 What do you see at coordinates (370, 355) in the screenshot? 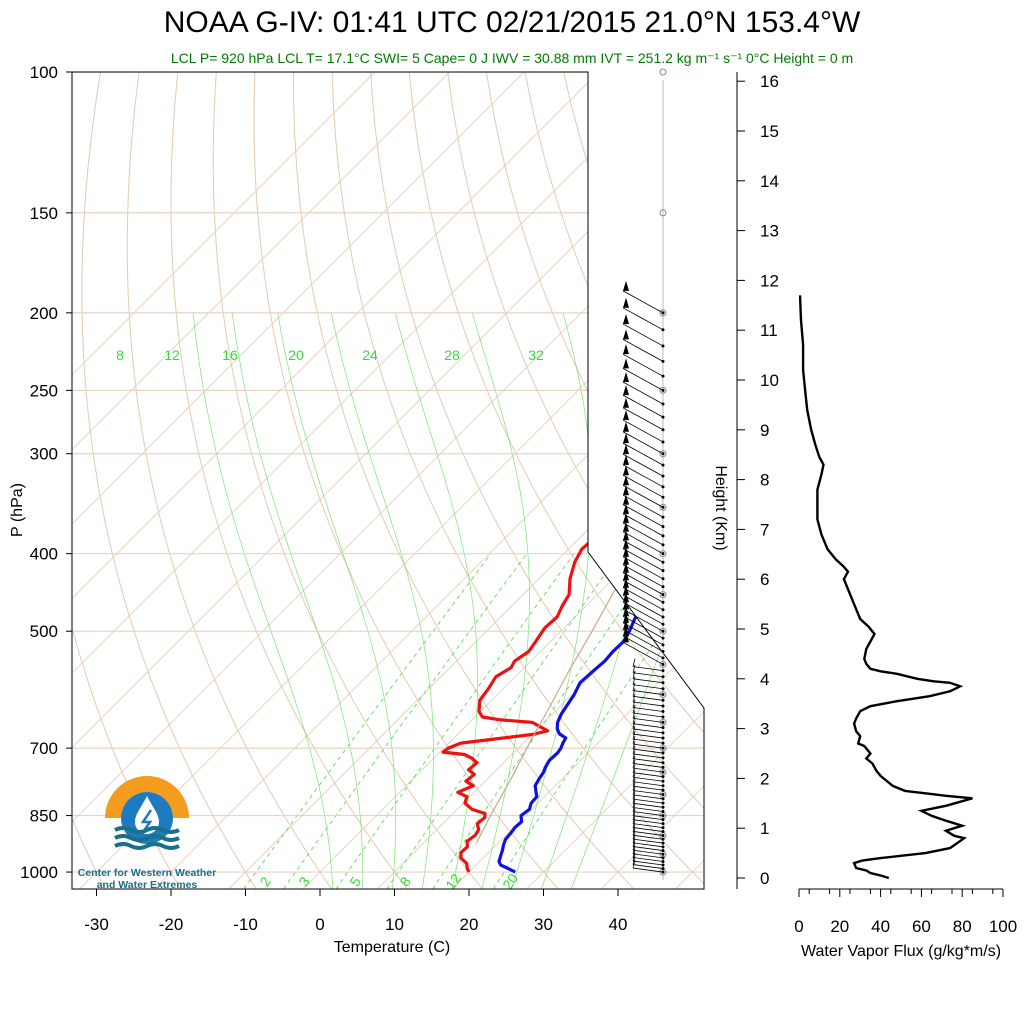
I see `mixing-ratio-top-label: 24` at bounding box center [370, 355].